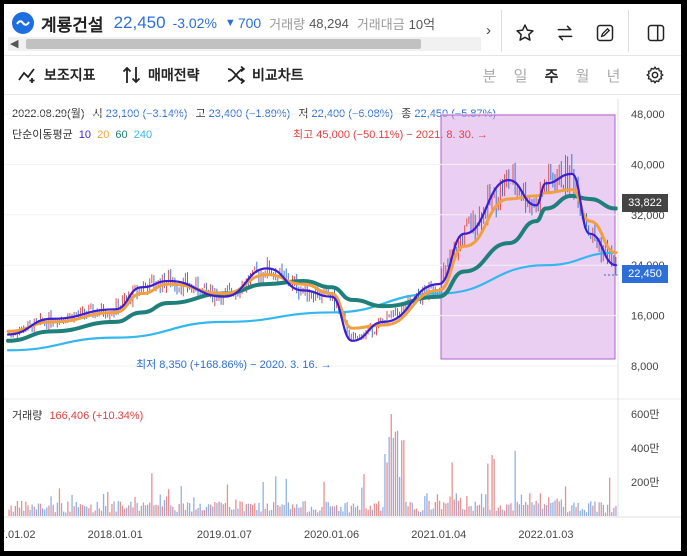 The height and width of the screenshot is (556, 687). I want to click on high-annotation: 최고 45,000 (−50.11%) − 2021. 8. 30. →, so click(390, 135).